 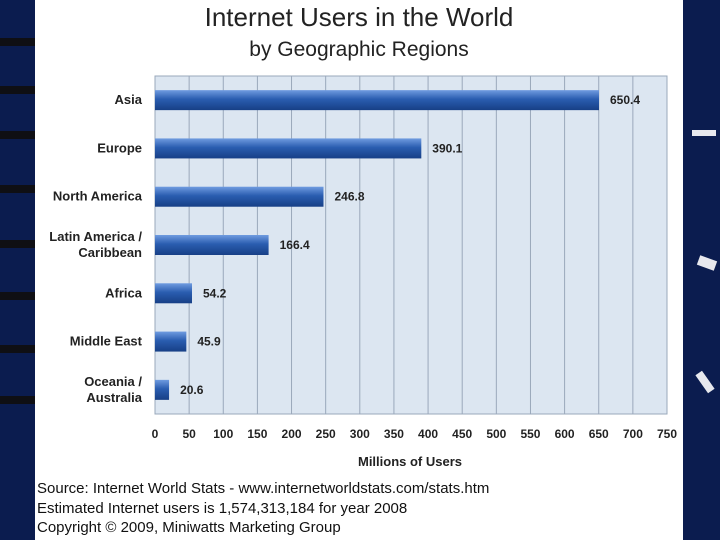 What do you see at coordinates (394, 434) in the screenshot?
I see `x-tick-label: 350` at bounding box center [394, 434].